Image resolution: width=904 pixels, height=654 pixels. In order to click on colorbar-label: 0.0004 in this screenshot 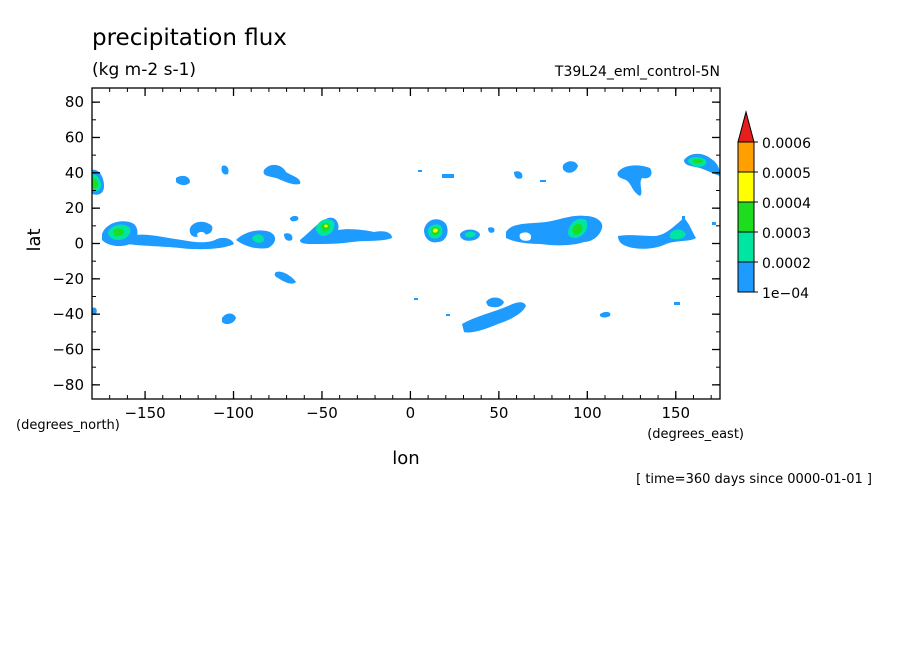, I will do `click(786, 204)`.